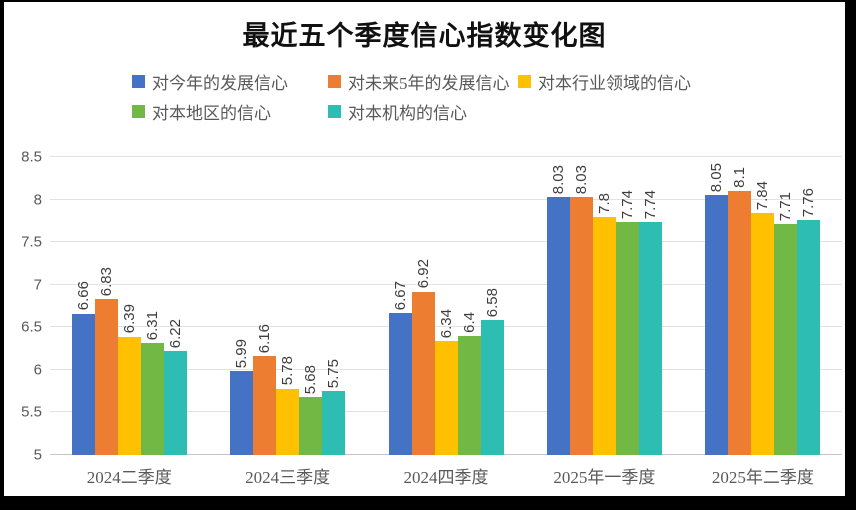  I want to click on bar-data-label: 6.66, so click(83, 296).